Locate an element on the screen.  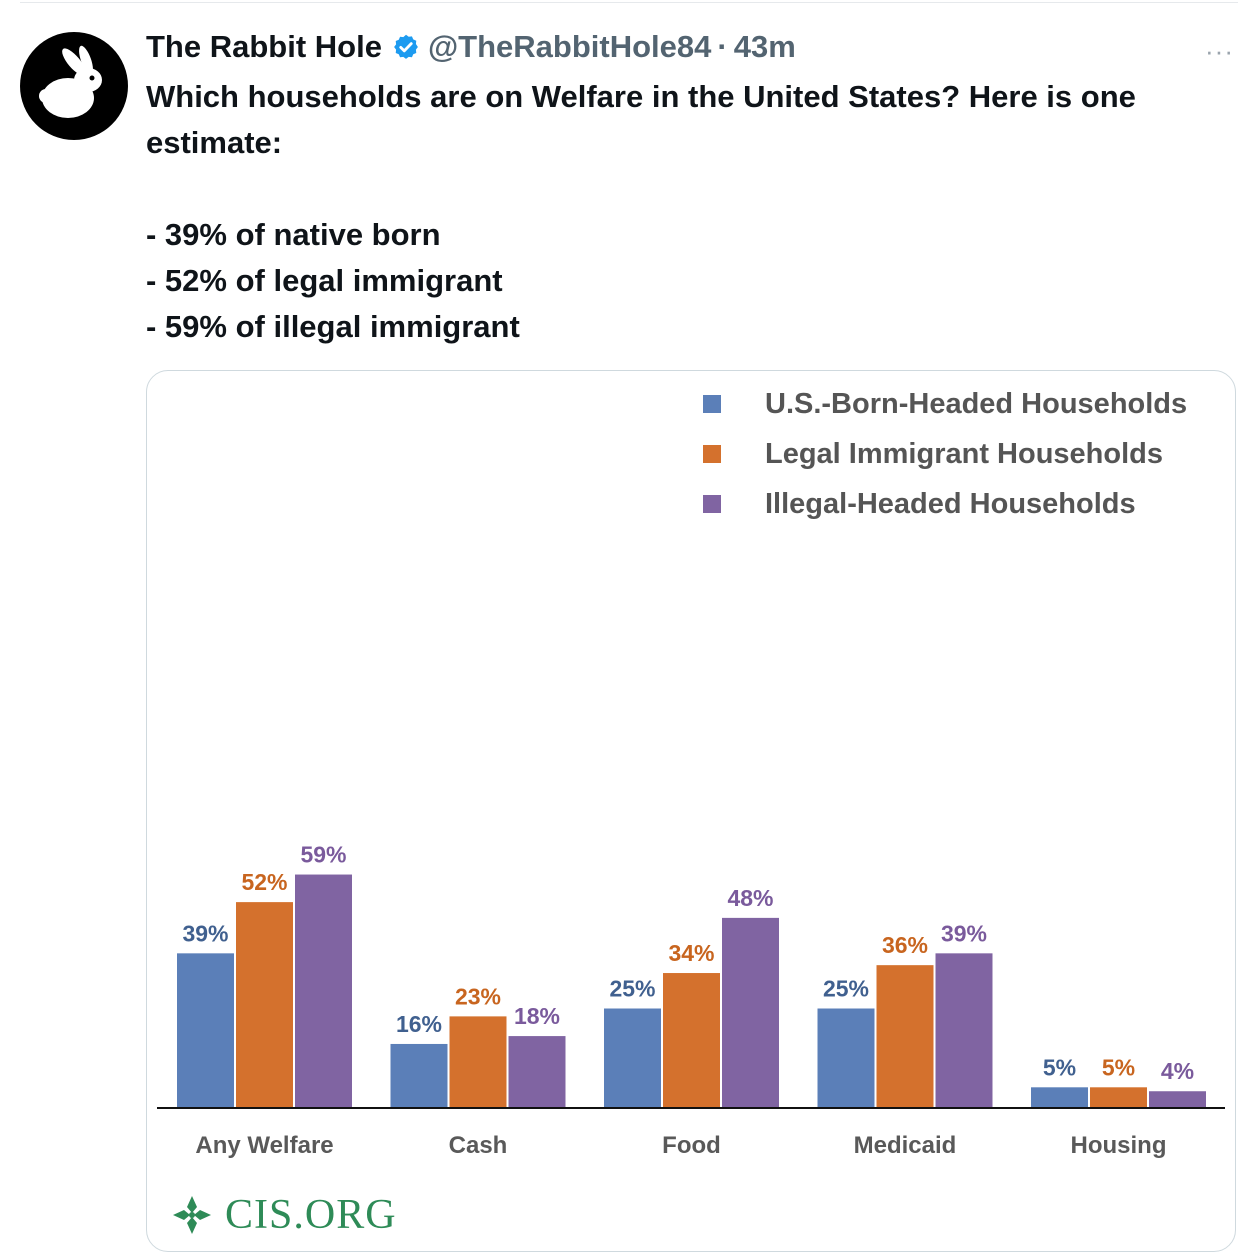
data-label: 36% is located at coordinates (905, 945).